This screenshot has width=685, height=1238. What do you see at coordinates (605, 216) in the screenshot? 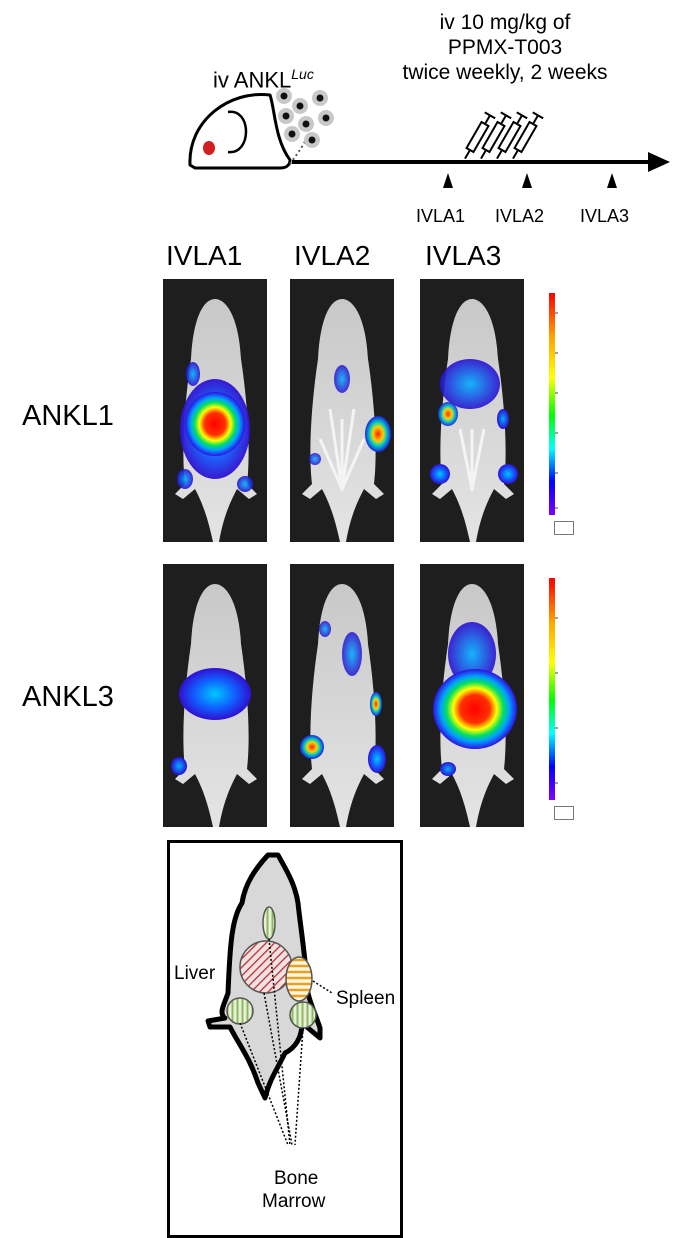
I see `timepoint-label-3: IVLA3` at bounding box center [605, 216].